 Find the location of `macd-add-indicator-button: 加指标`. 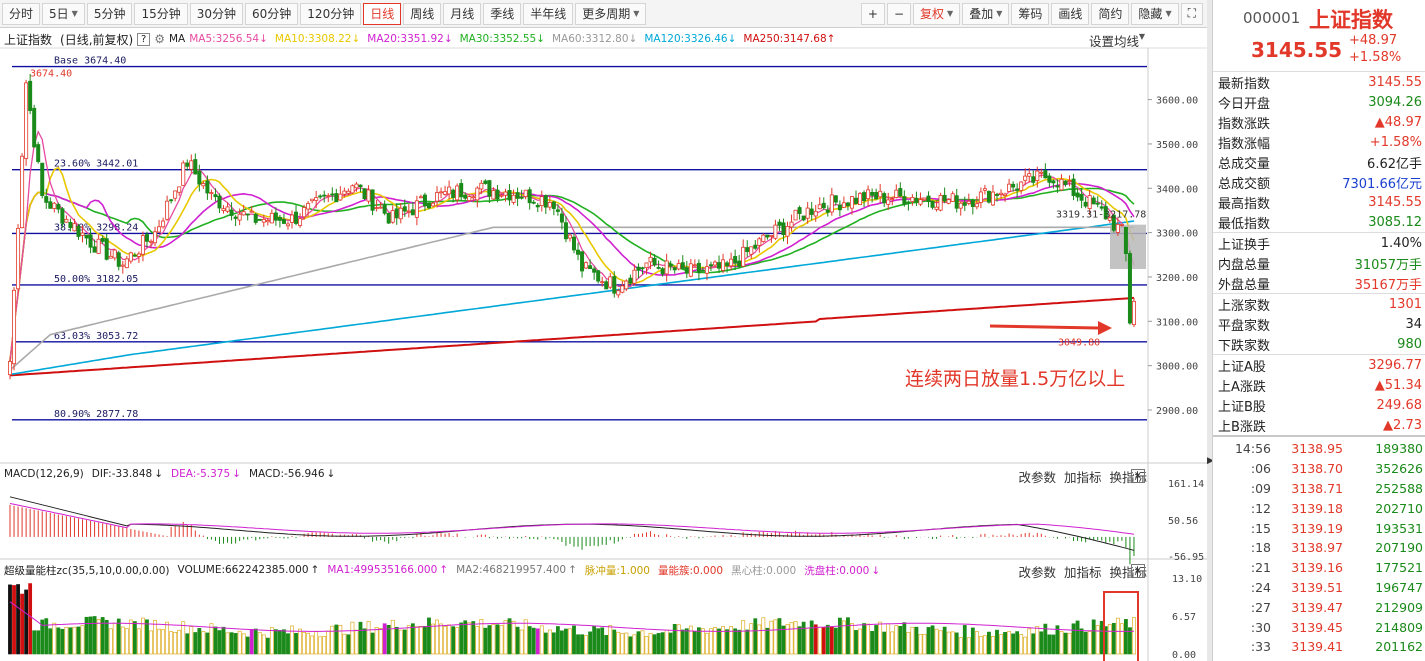

macd-add-indicator-button: 加指标 is located at coordinates (1082, 477).